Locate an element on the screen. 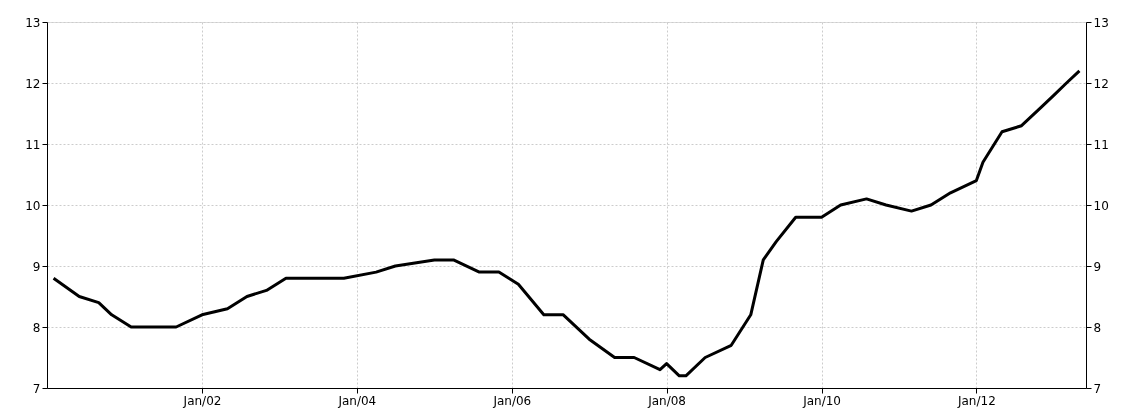 Image resolution: width=1126 pixels, height=418 pixels. x-tick-label: Jan/10 is located at coordinates (821, 400).